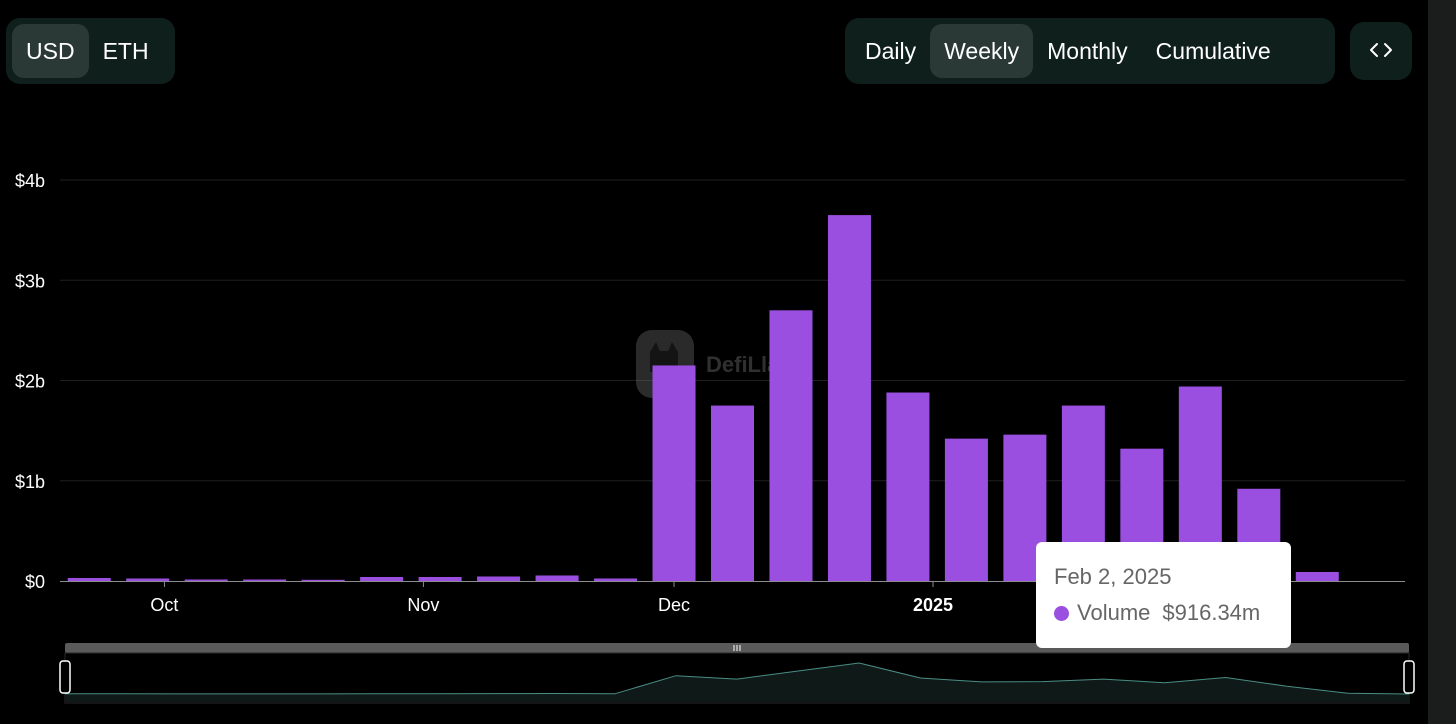 The height and width of the screenshot is (724, 1456). I want to click on slider-line, so click(737, 678).